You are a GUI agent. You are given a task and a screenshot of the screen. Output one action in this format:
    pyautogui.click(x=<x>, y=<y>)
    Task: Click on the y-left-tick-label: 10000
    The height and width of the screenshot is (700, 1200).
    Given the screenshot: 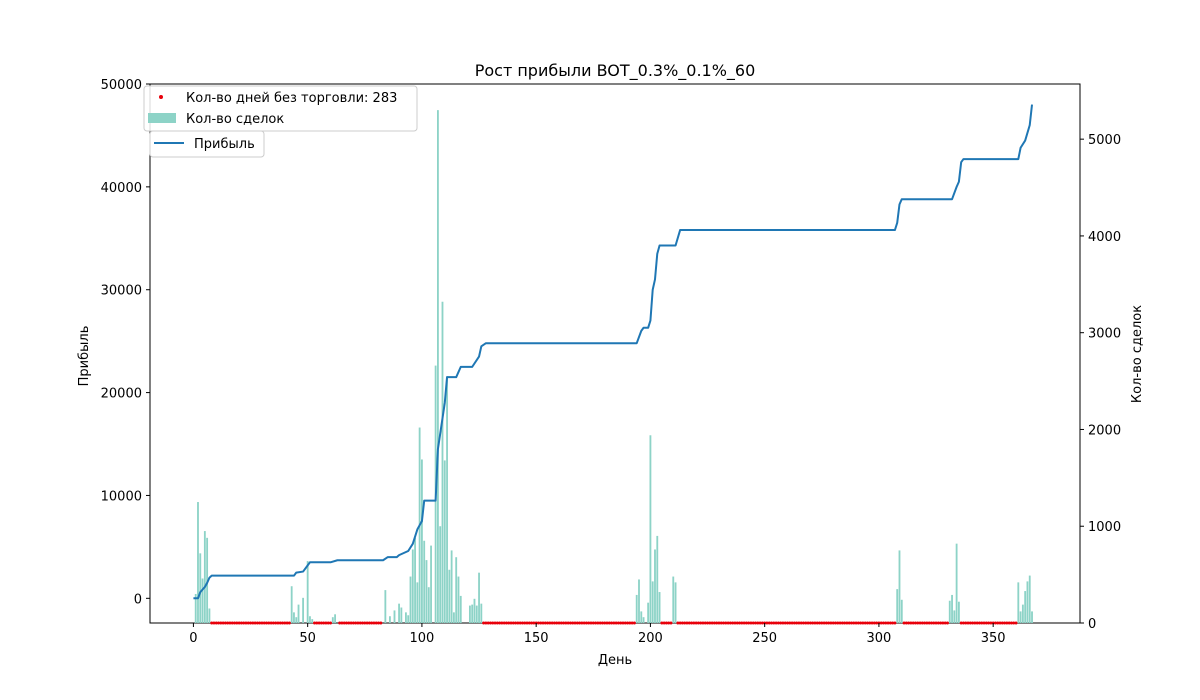 What is the action you would take?
    pyautogui.click(x=121, y=496)
    